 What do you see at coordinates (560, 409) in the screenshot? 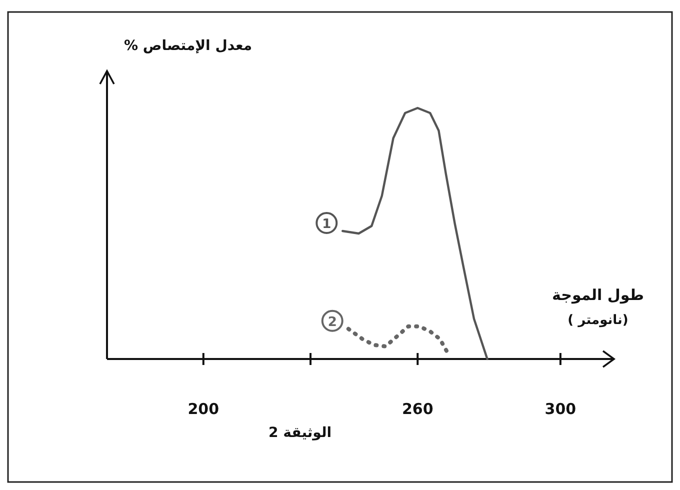
I see `x-tick-label: 300` at bounding box center [560, 409].